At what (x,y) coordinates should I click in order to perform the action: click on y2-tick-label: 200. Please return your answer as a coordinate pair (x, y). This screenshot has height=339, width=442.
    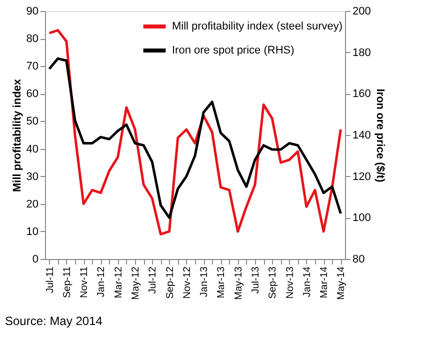
    Looking at the image, I should click on (361, 12).